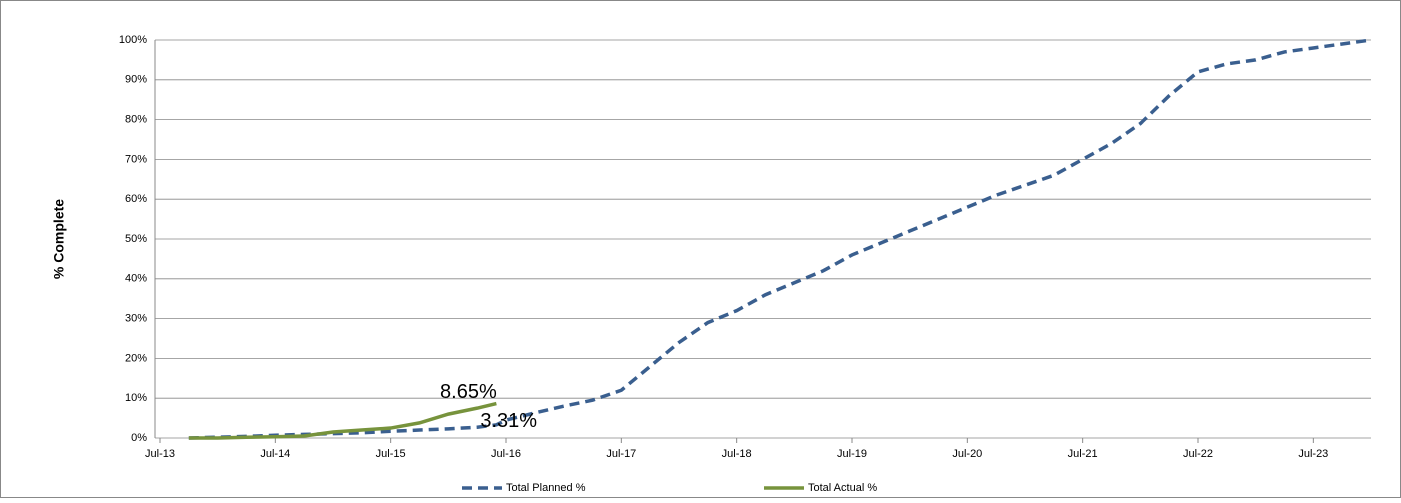 The width and height of the screenshot is (1401, 503). Describe the element at coordinates (160, 454) in the screenshot. I see `x-tick-label: Jul-13` at that location.